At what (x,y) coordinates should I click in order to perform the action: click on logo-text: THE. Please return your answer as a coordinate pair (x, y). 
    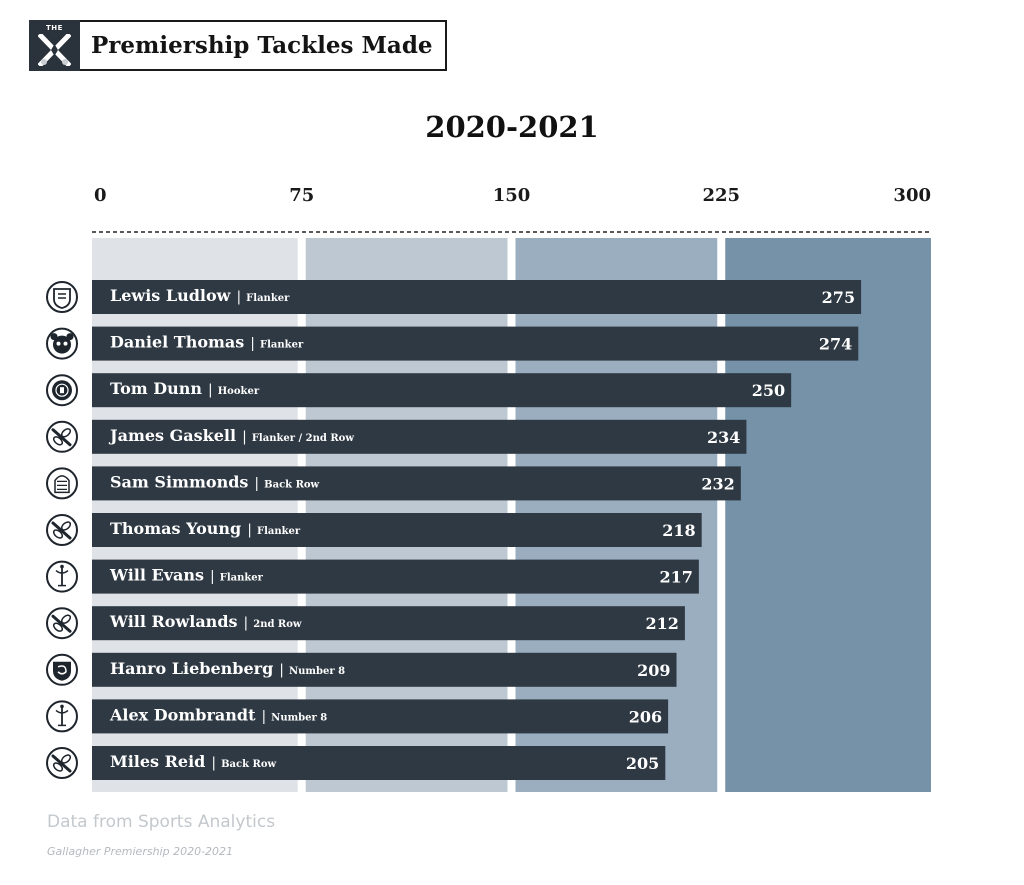
    Looking at the image, I should click on (54, 28).